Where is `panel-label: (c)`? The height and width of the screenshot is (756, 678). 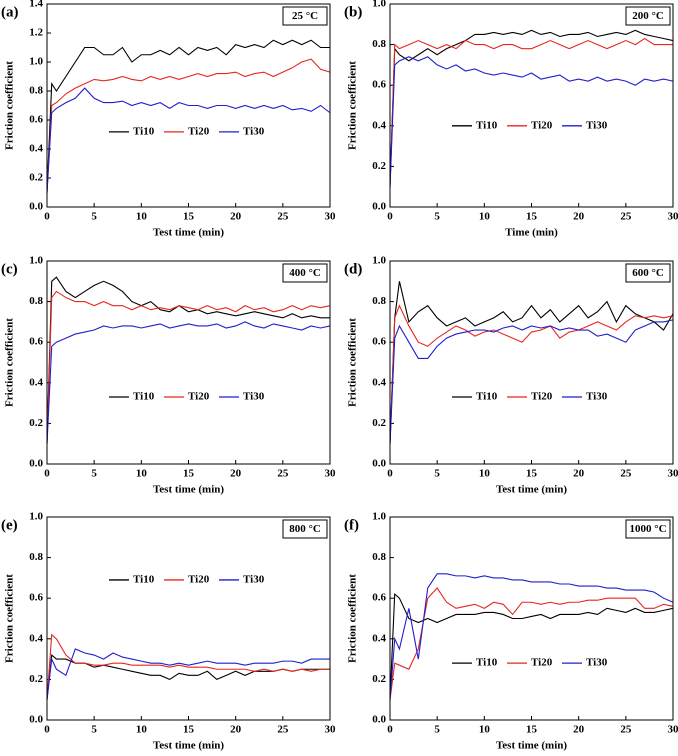 panel-label: (c) is located at coordinates (9, 269).